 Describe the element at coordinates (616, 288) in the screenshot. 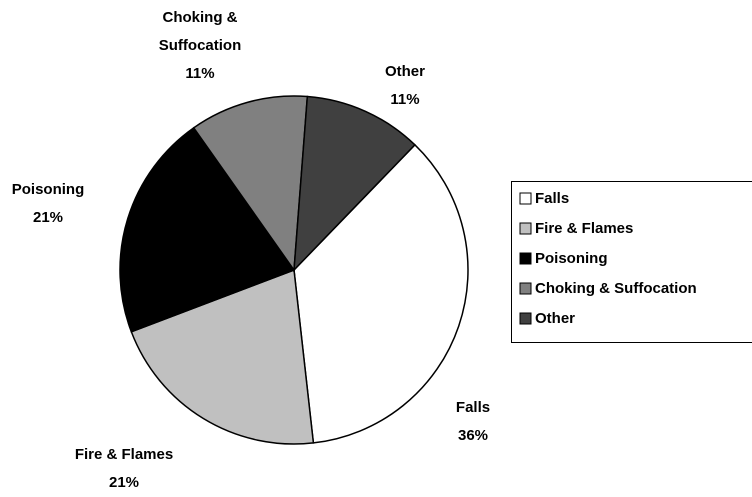

I see `legend-label: Choking & Suffocation` at that location.